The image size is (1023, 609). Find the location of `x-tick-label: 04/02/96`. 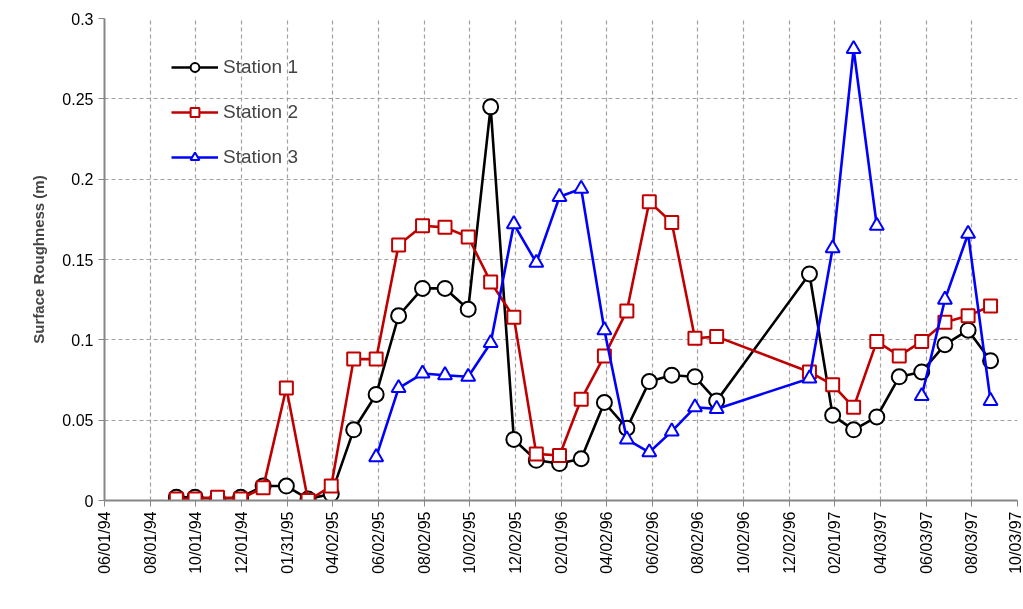

x-tick-label: 04/02/96 is located at coordinates (607, 542).